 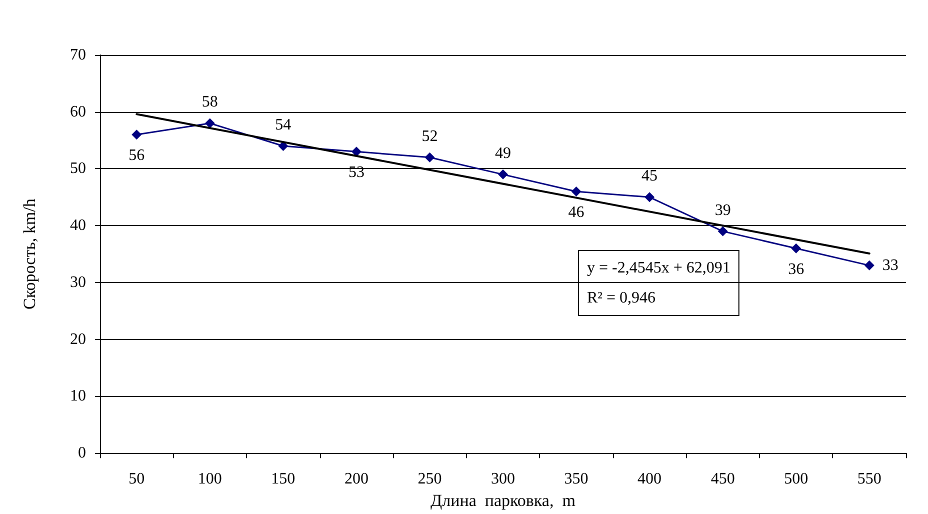 I want to click on x-tick-label: 400, so click(x=650, y=479).